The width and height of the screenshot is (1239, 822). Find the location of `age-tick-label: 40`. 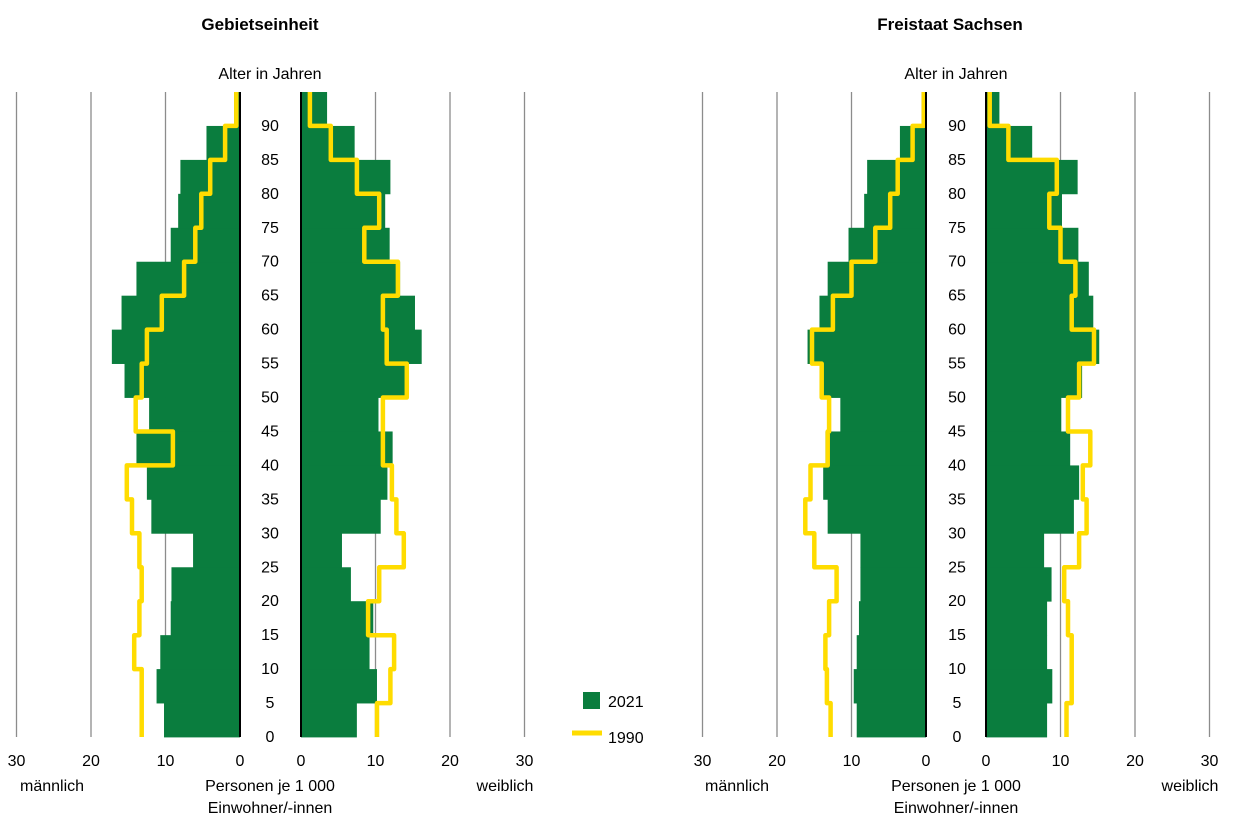

age-tick-label: 40 is located at coordinates (270, 465).